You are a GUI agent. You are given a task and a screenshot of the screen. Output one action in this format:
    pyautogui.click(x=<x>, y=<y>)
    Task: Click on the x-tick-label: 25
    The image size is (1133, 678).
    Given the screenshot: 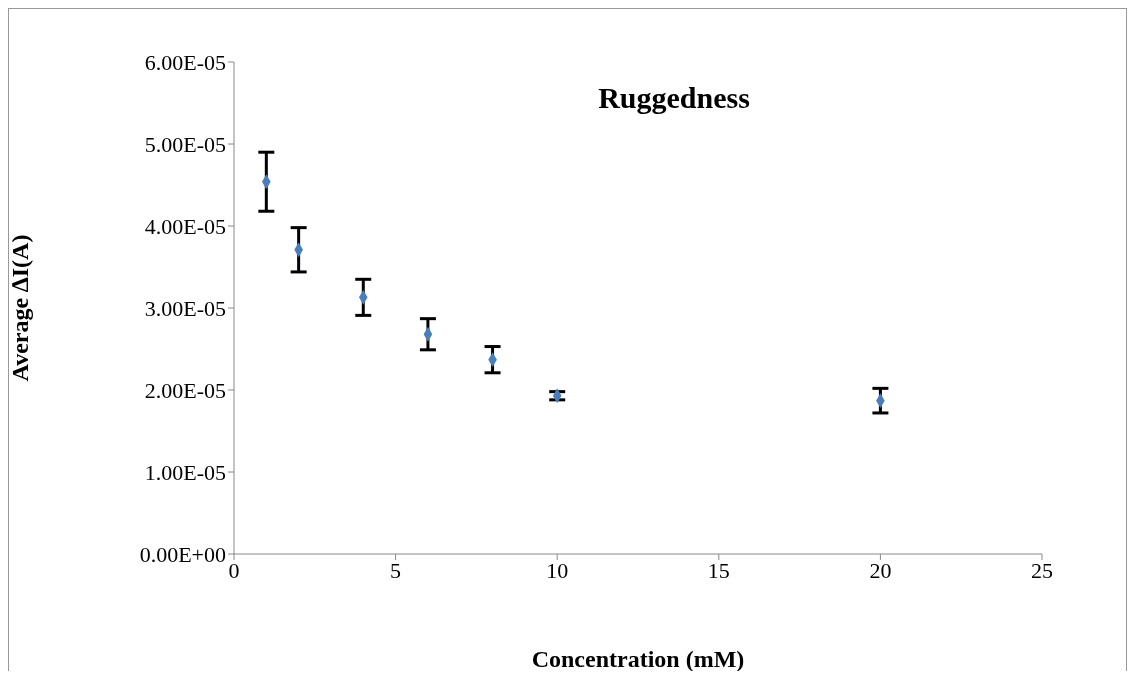 What is the action you would take?
    pyautogui.click(x=1042, y=570)
    